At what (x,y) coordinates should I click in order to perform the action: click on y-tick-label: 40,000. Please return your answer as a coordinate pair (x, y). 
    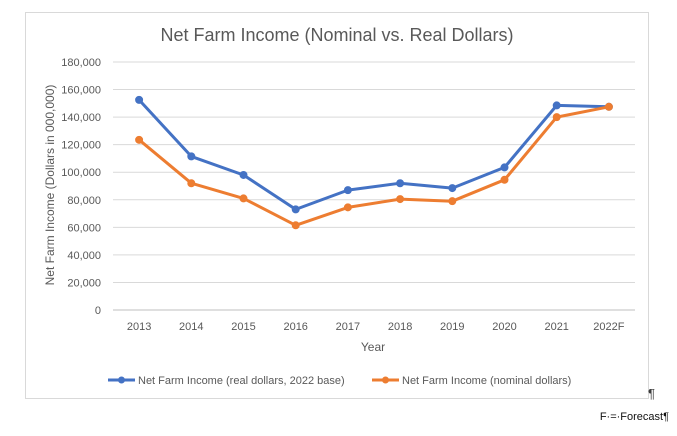
    Looking at the image, I should click on (84, 256).